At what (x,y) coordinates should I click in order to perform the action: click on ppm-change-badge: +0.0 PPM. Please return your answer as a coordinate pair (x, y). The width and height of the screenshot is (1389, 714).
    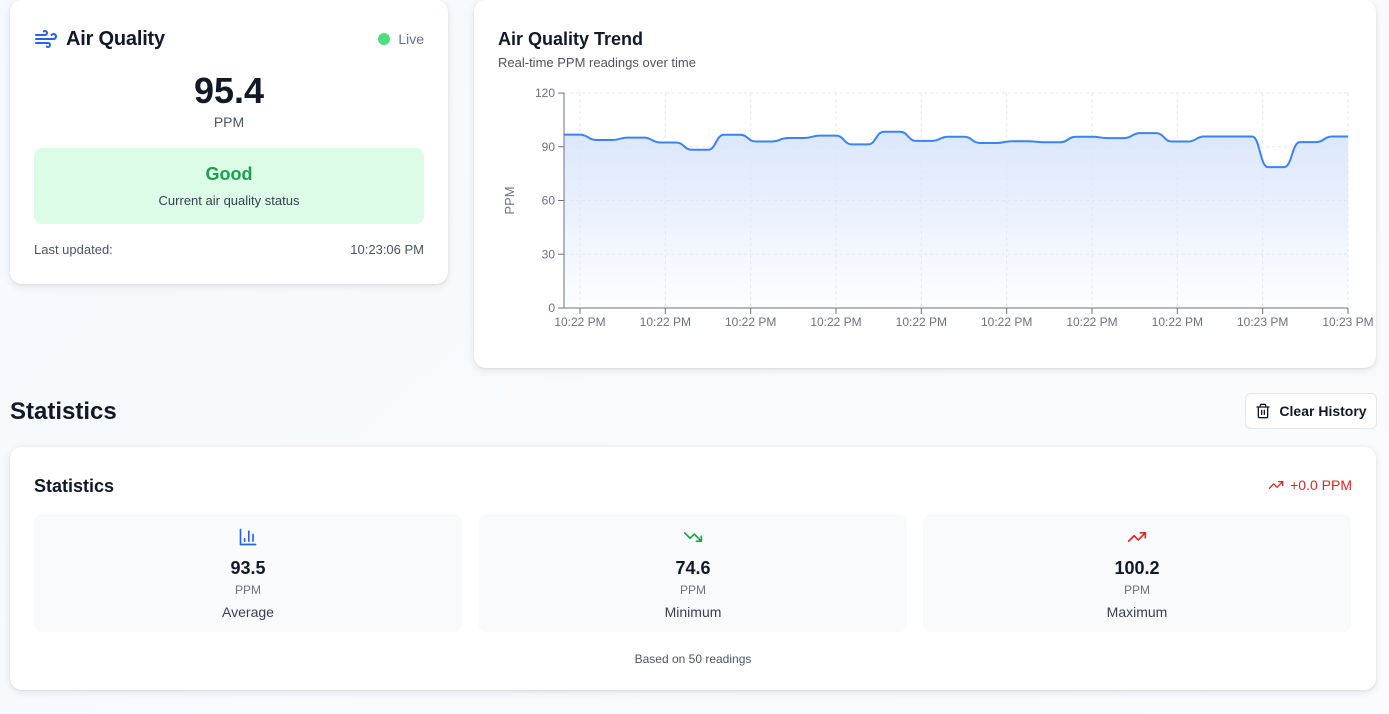
    Looking at the image, I should click on (1310, 485).